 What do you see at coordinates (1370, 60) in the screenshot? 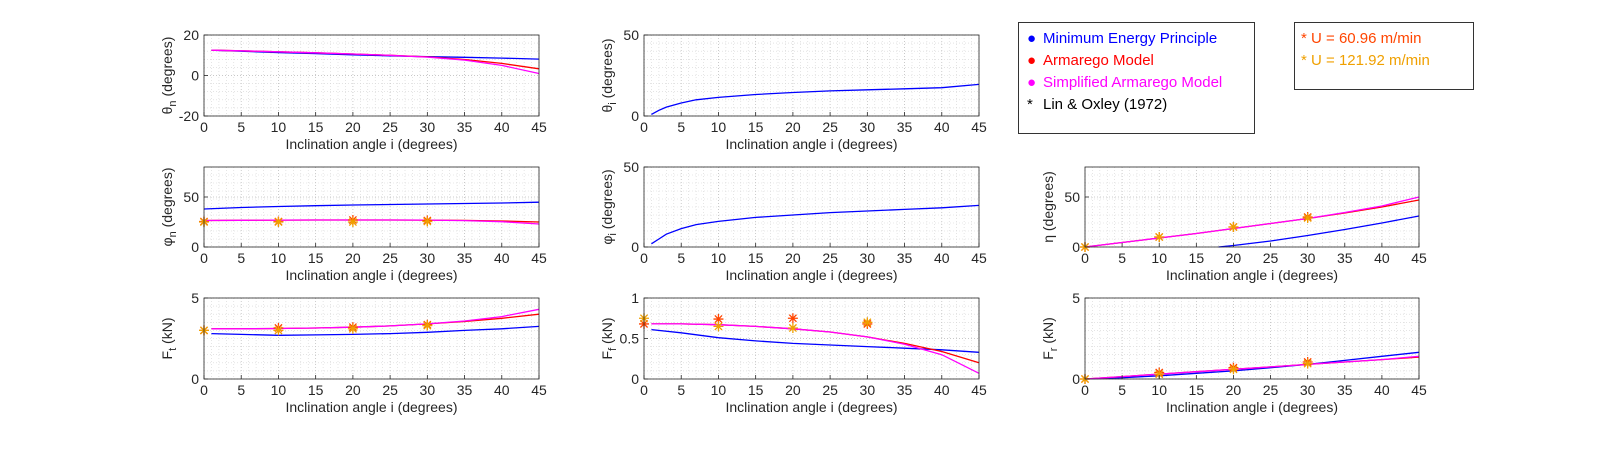
I see `legend-label: U = 121.92 m/min` at bounding box center [1370, 60].